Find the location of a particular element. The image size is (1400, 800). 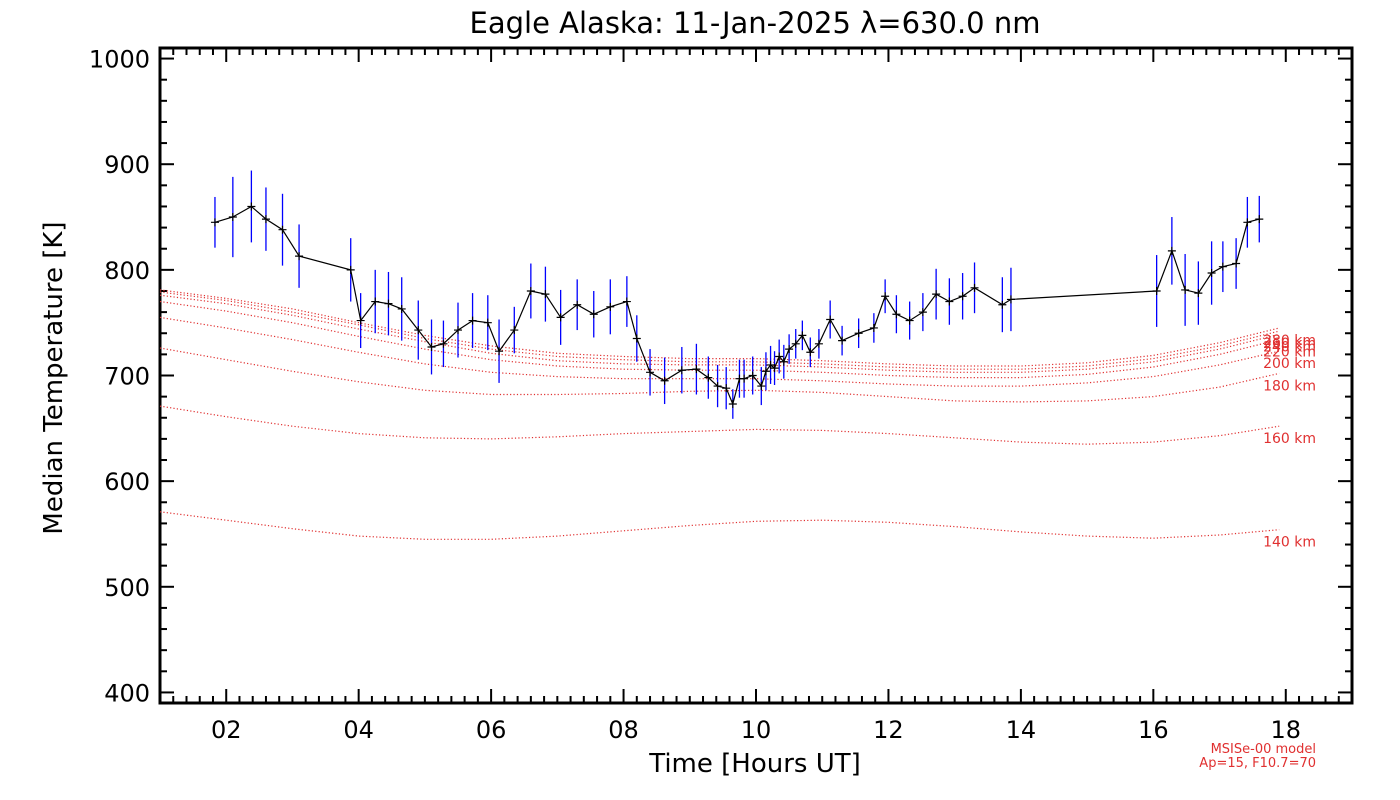

y-tick-label: 900 is located at coordinates (127, 165).